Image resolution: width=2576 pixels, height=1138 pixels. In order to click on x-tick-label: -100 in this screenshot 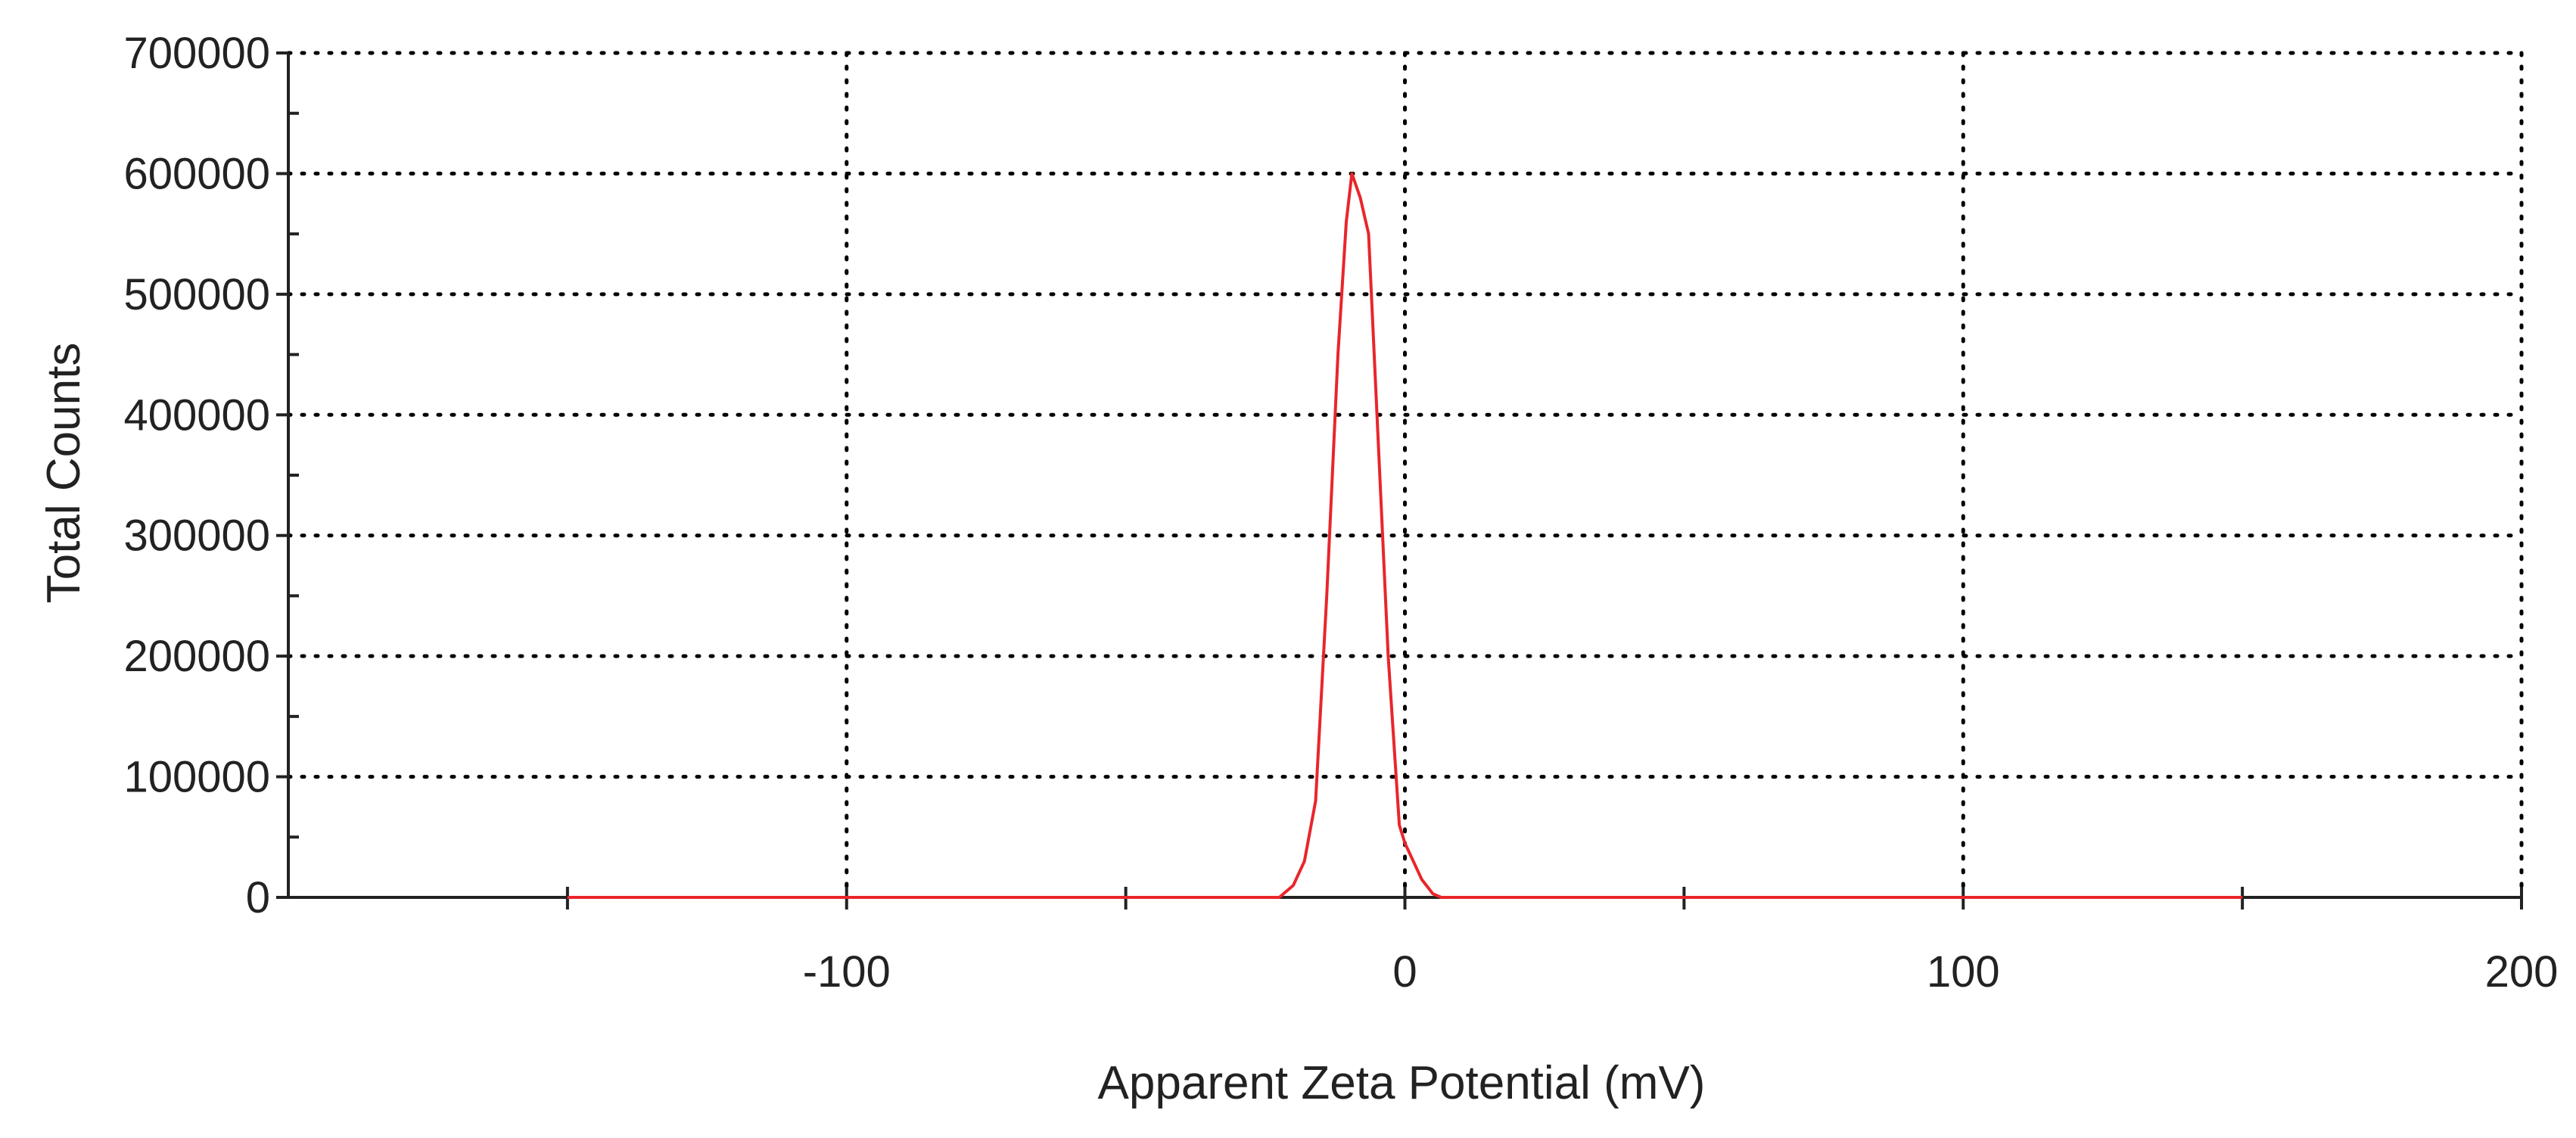, I will do `click(847, 972)`.